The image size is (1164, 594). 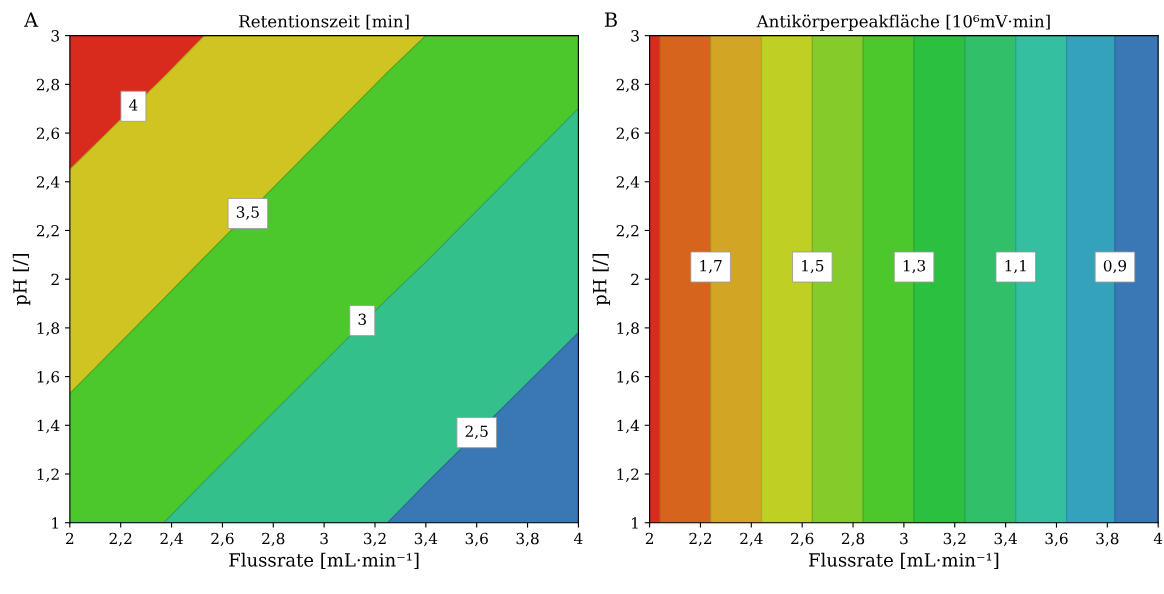 What do you see at coordinates (813, 266) in the screenshot?
I see `annotation: 1,5` at bounding box center [813, 266].